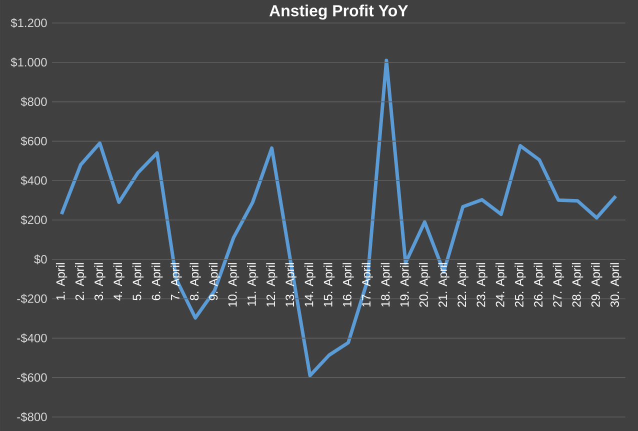 The height and width of the screenshot is (431, 638). Describe the element at coordinates (138, 281) in the screenshot. I see `x-tick-label: 5. April` at that location.